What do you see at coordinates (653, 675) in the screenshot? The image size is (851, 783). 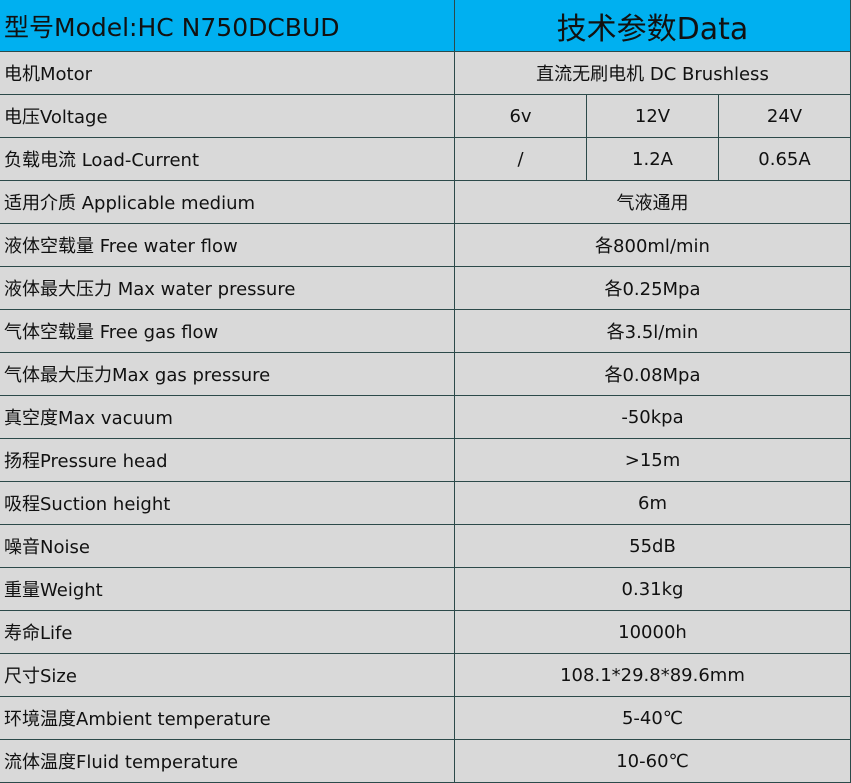 I see `row-value: 108.1*29.8*89.6mm` at bounding box center [653, 675].